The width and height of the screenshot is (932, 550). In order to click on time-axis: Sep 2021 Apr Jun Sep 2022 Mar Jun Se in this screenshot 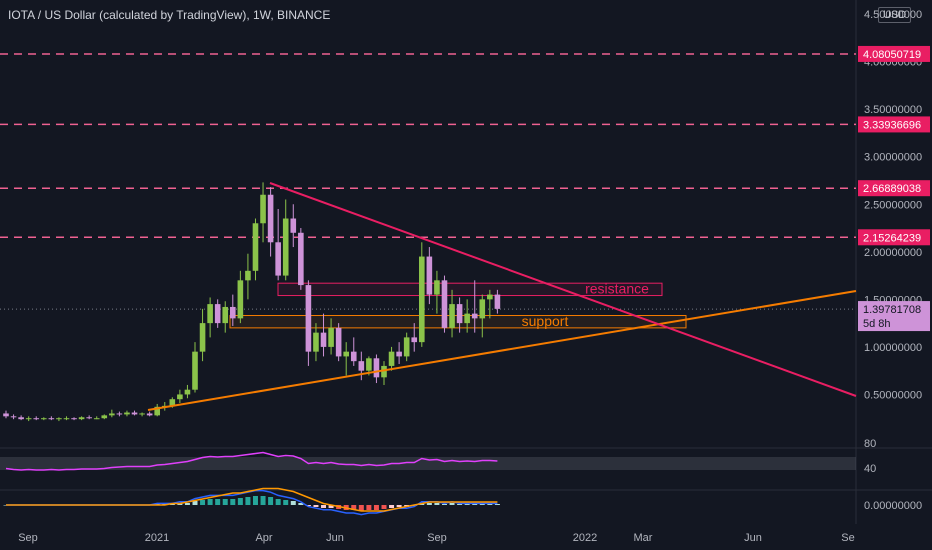, I will do `click(436, 538)`.